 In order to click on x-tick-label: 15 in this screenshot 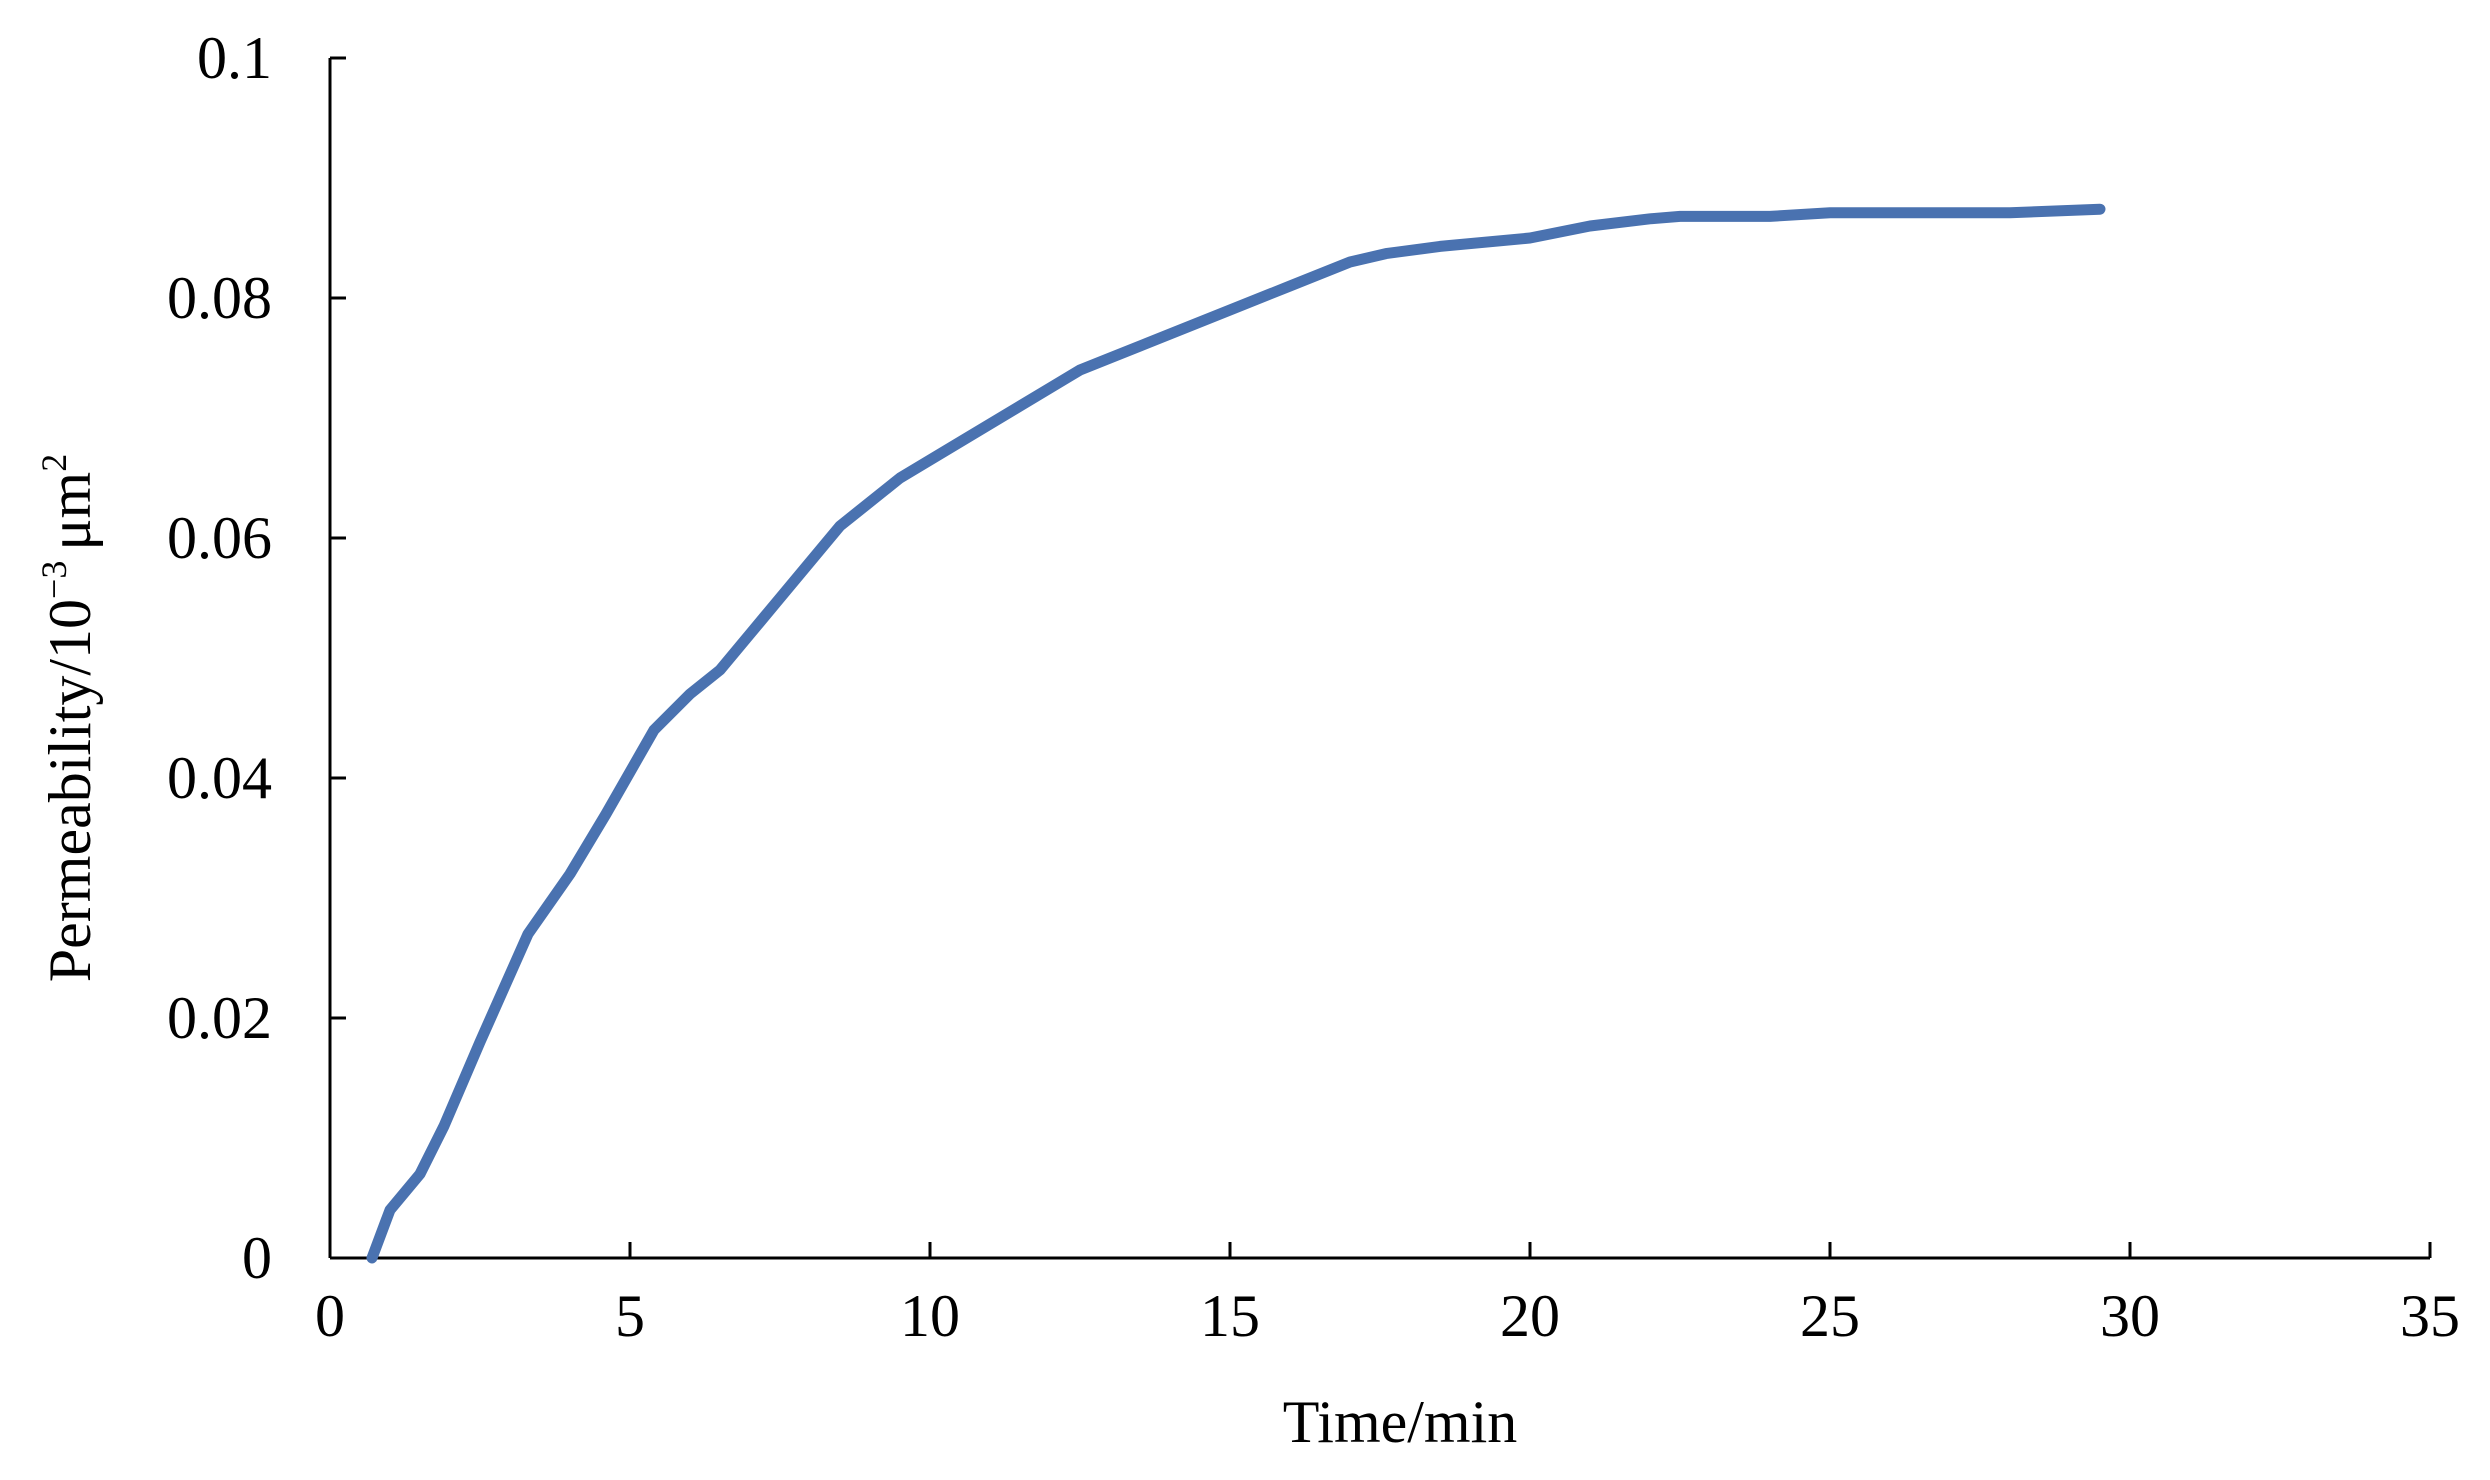, I will do `click(1230, 1316)`.